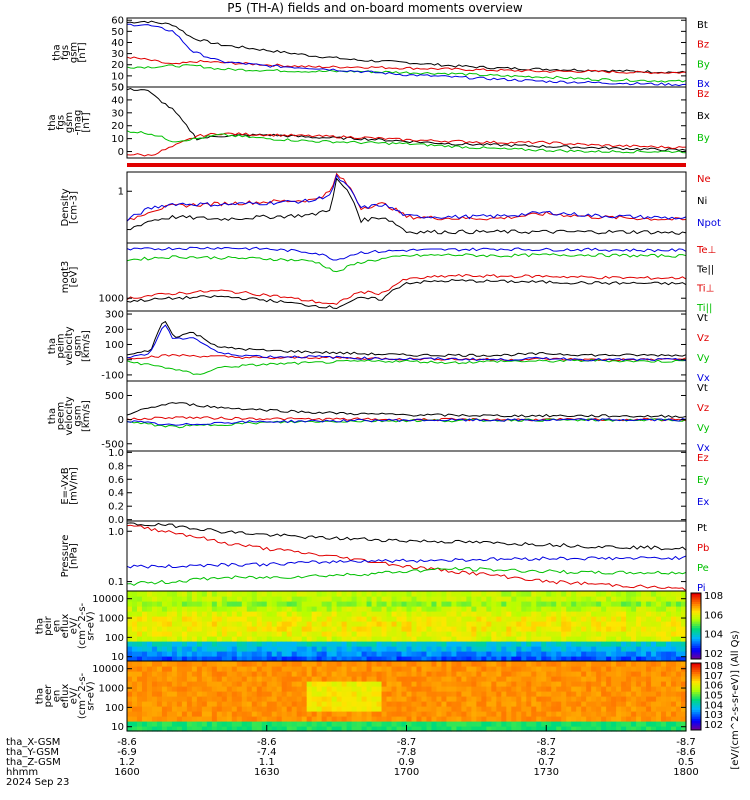 The width and height of the screenshot is (750, 800). I want to click on colorbar-frame, so click(696, 696).